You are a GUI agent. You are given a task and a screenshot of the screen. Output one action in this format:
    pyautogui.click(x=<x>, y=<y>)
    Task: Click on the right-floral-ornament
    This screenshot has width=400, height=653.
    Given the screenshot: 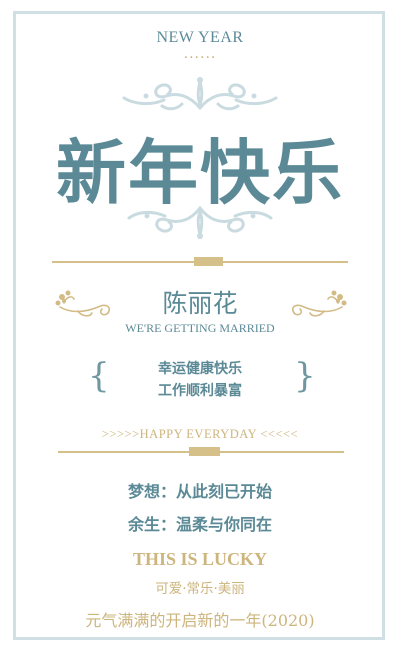 What is the action you would take?
    pyautogui.click(x=319, y=303)
    